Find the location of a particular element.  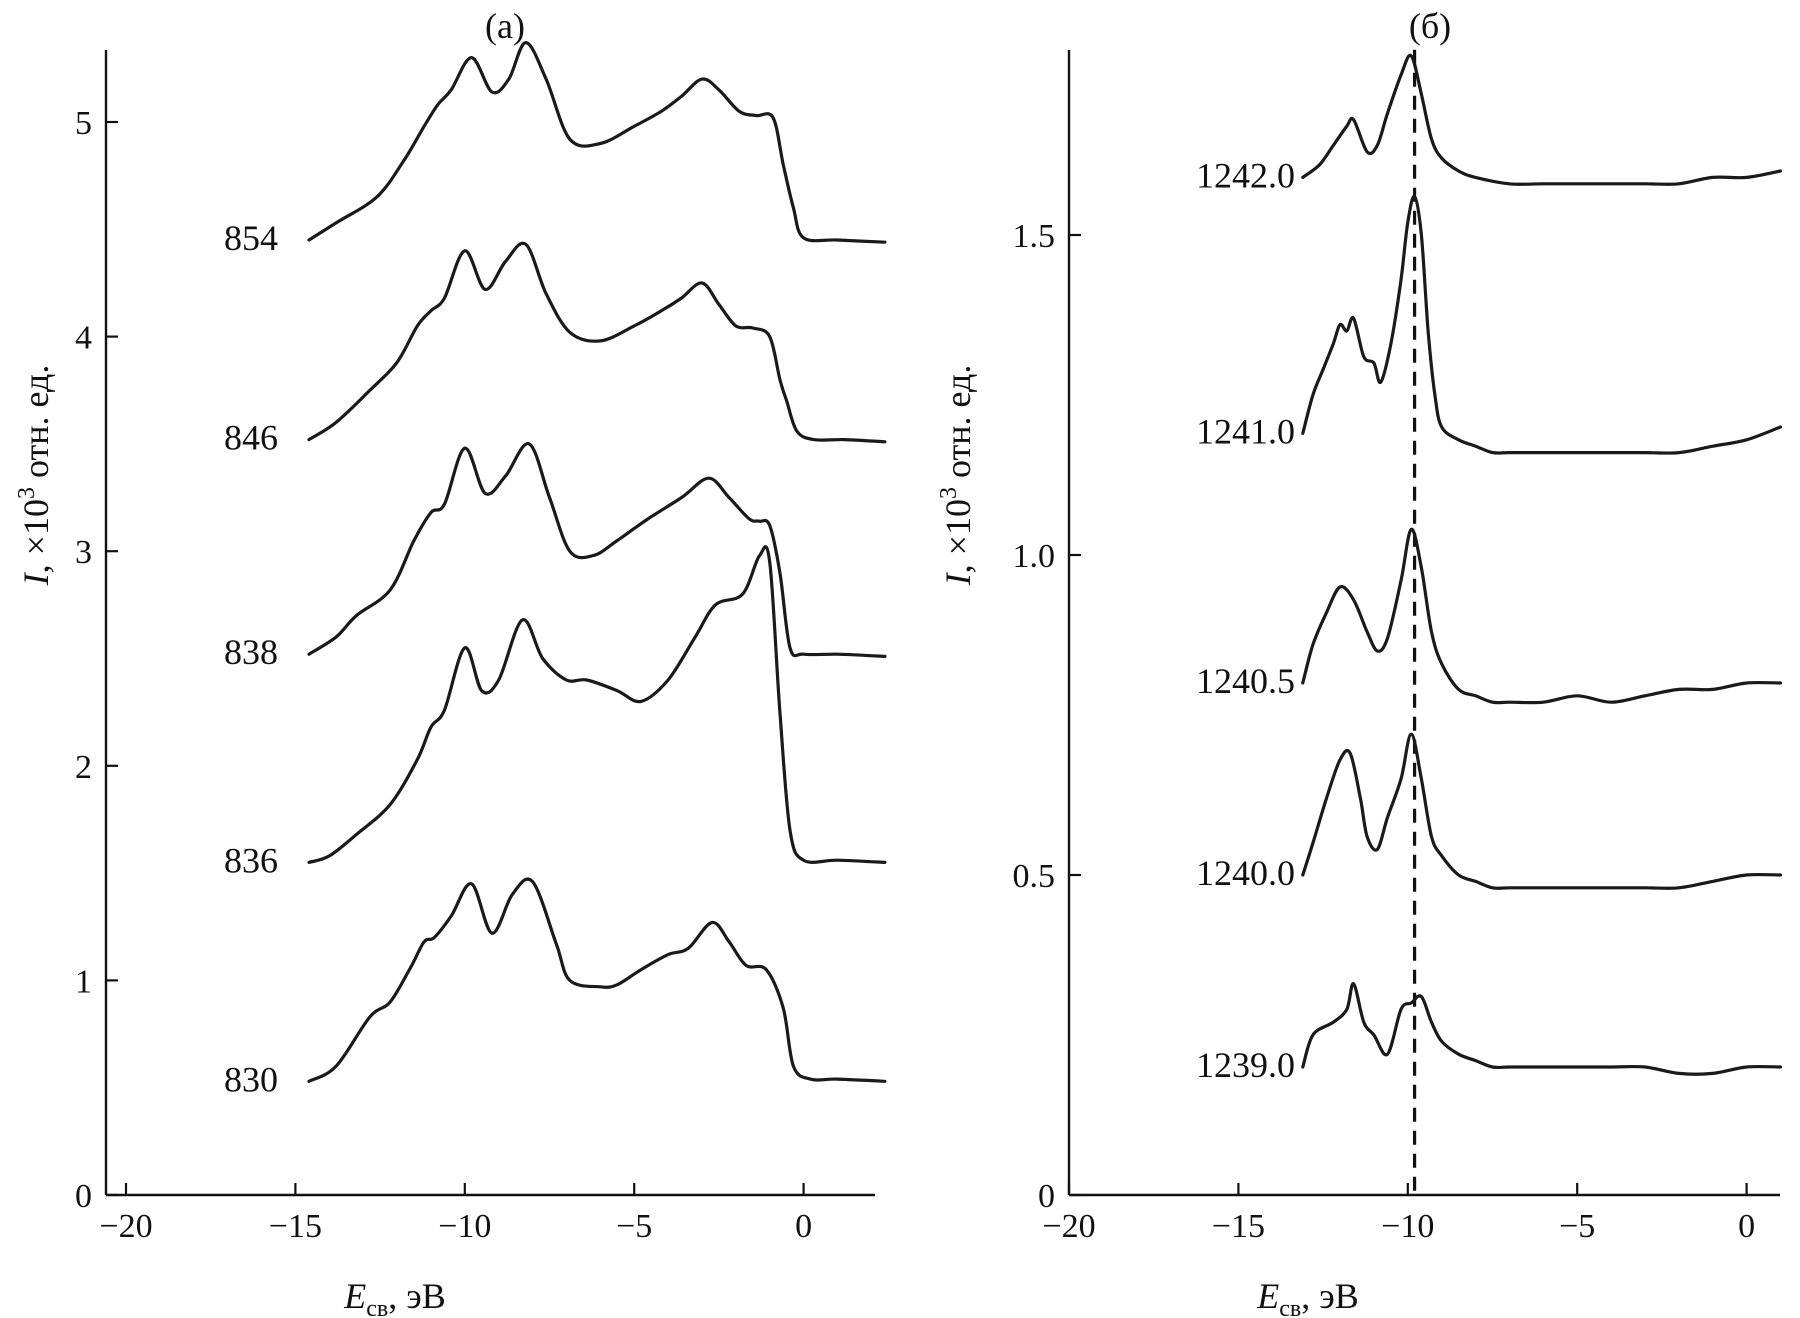

series-label-846: 846 is located at coordinates (251, 438).